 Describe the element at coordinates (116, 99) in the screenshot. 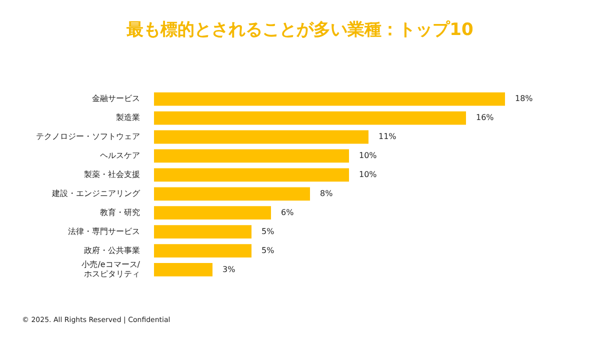

I see `y-tick-label: 金融サービス` at that location.